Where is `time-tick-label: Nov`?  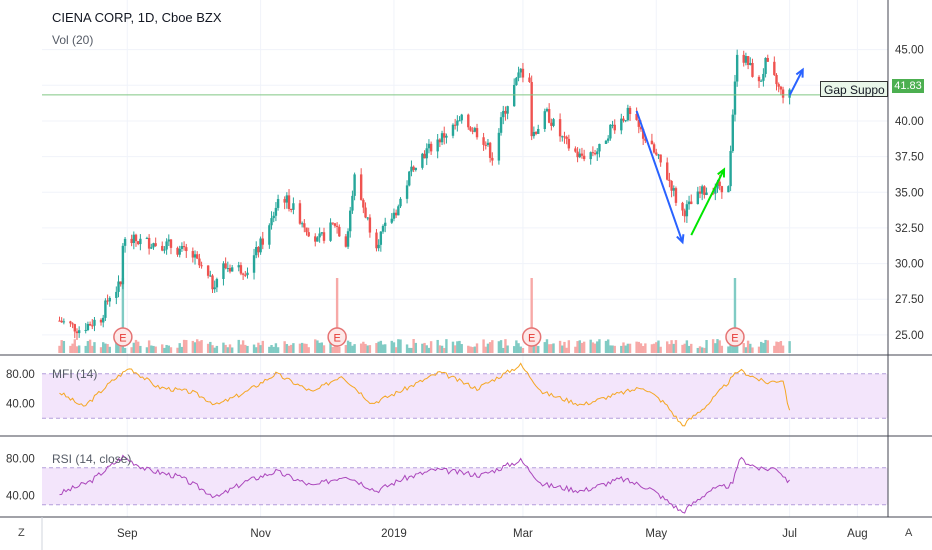 time-tick-label: Nov is located at coordinates (260, 534).